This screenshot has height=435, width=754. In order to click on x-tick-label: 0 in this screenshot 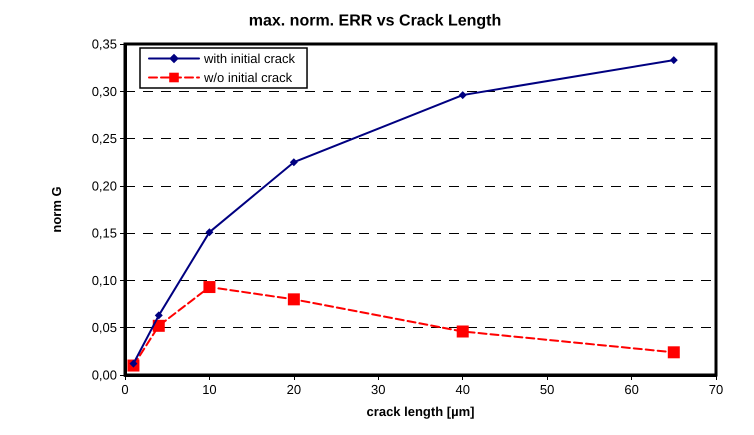, I will do `click(125, 389)`.